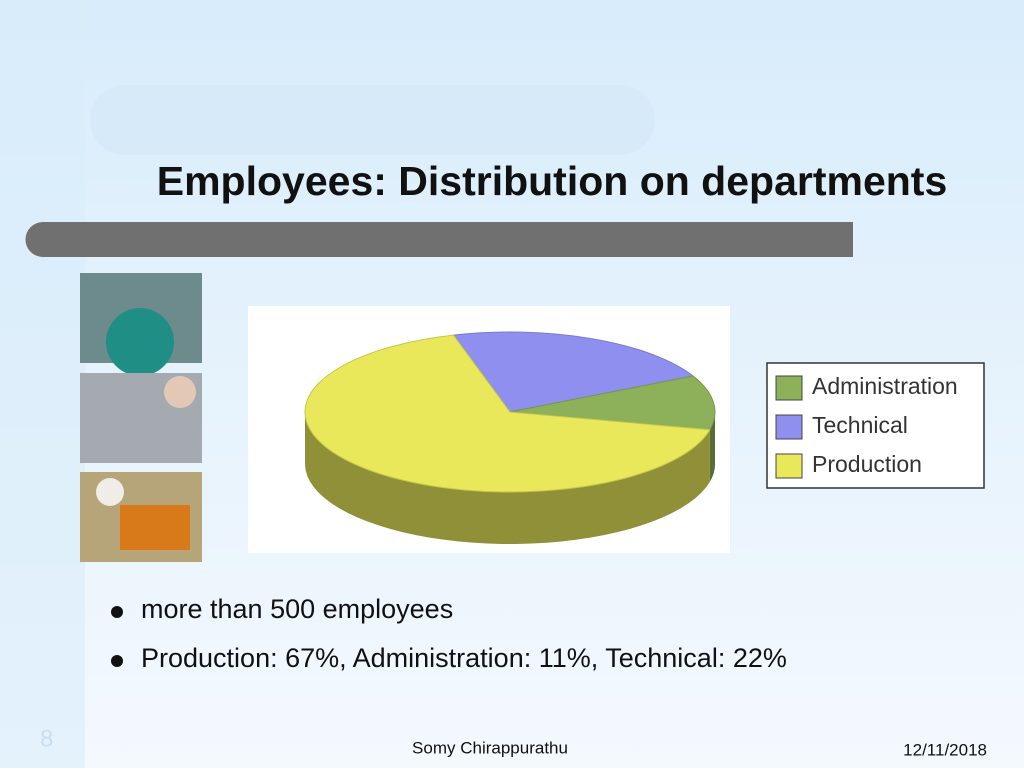 The image size is (1024, 773). What do you see at coordinates (297, 609) in the screenshot?
I see `bullet: more than 500 employees` at bounding box center [297, 609].